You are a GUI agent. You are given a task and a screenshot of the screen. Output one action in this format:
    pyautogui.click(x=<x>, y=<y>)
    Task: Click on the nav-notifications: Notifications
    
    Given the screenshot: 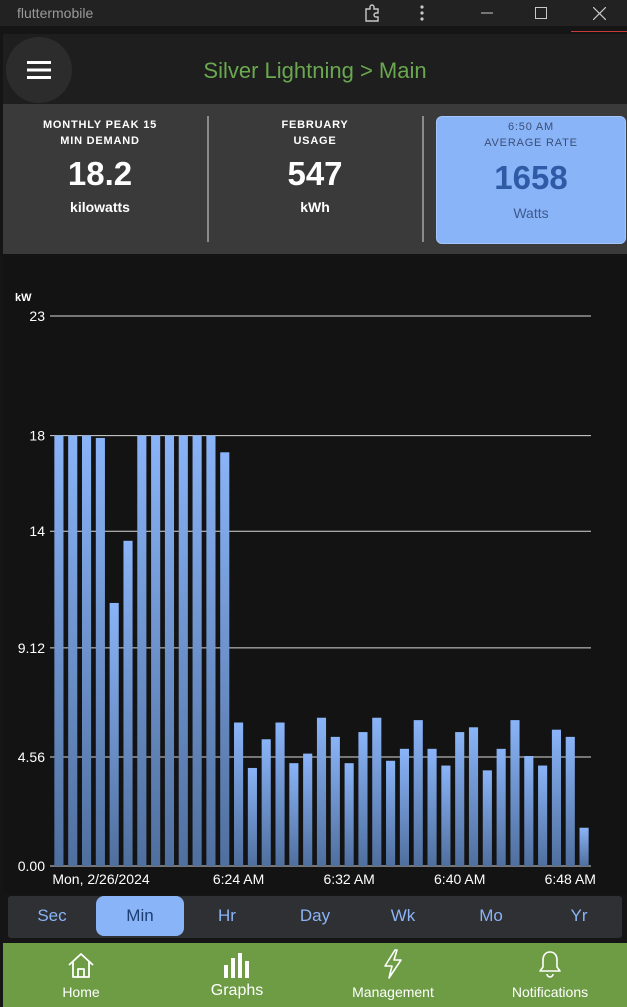 What is the action you would take?
    pyautogui.click(x=550, y=975)
    